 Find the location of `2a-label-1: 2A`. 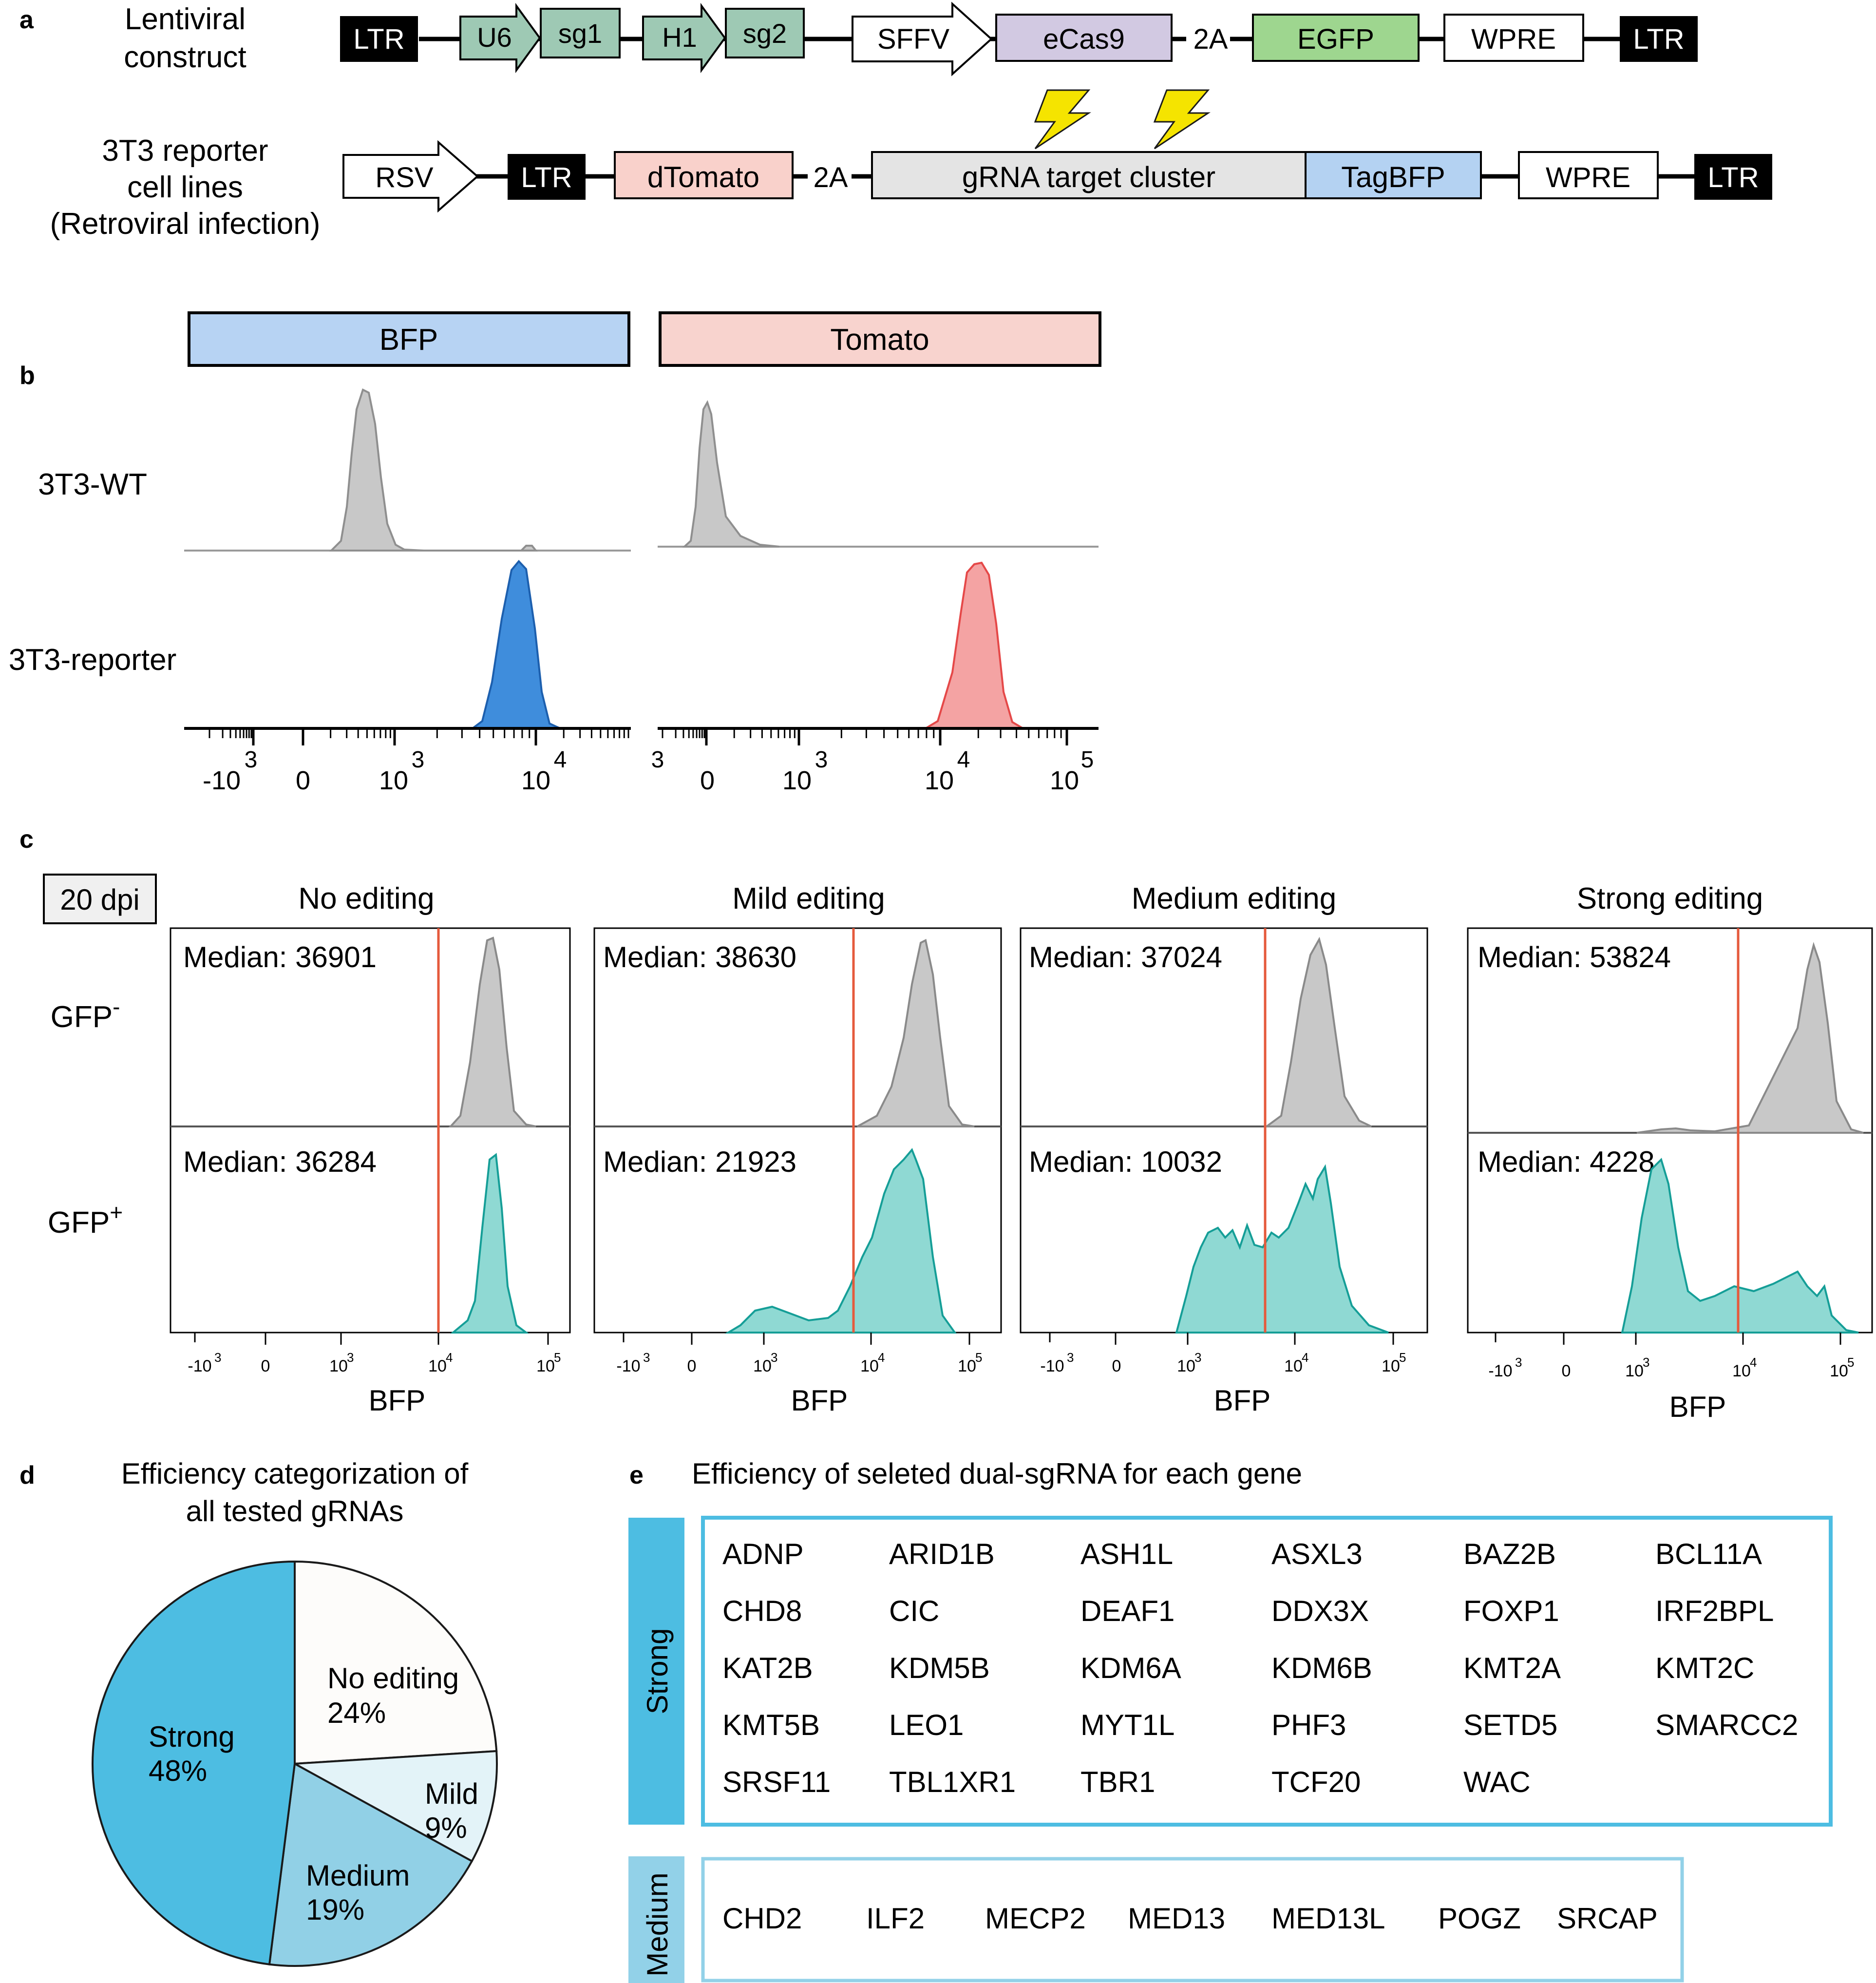

2a-label-1: 2A is located at coordinates (1211, 39).